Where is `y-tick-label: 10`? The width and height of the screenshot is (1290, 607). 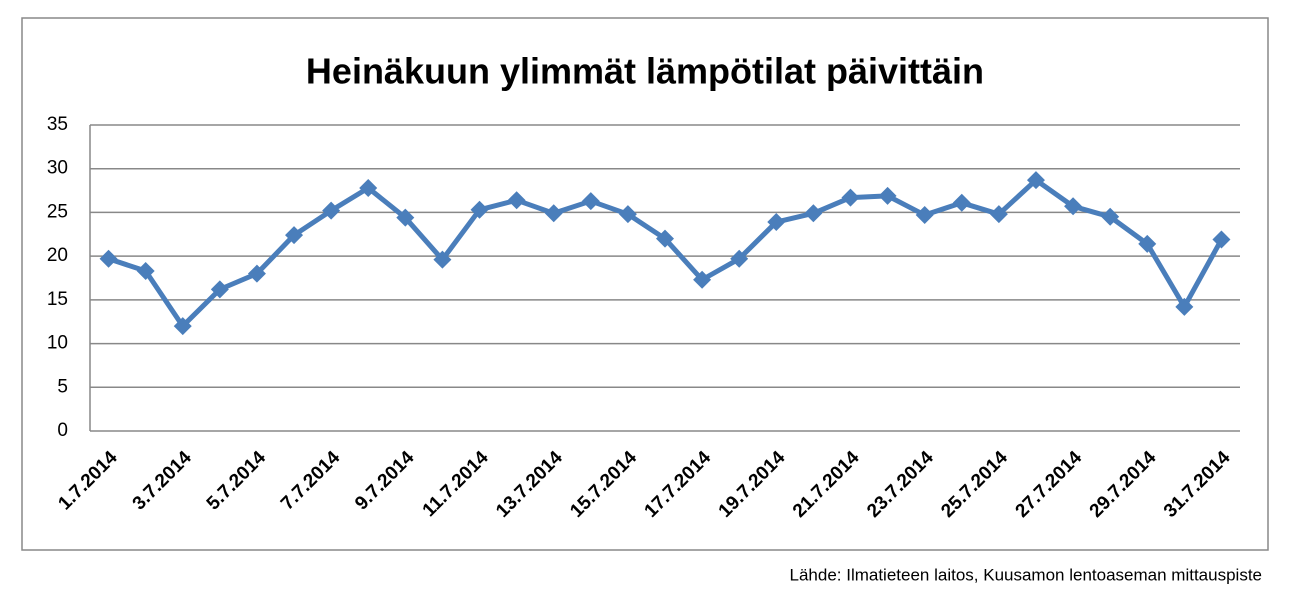 y-tick-label: 10 is located at coordinates (57, 343).